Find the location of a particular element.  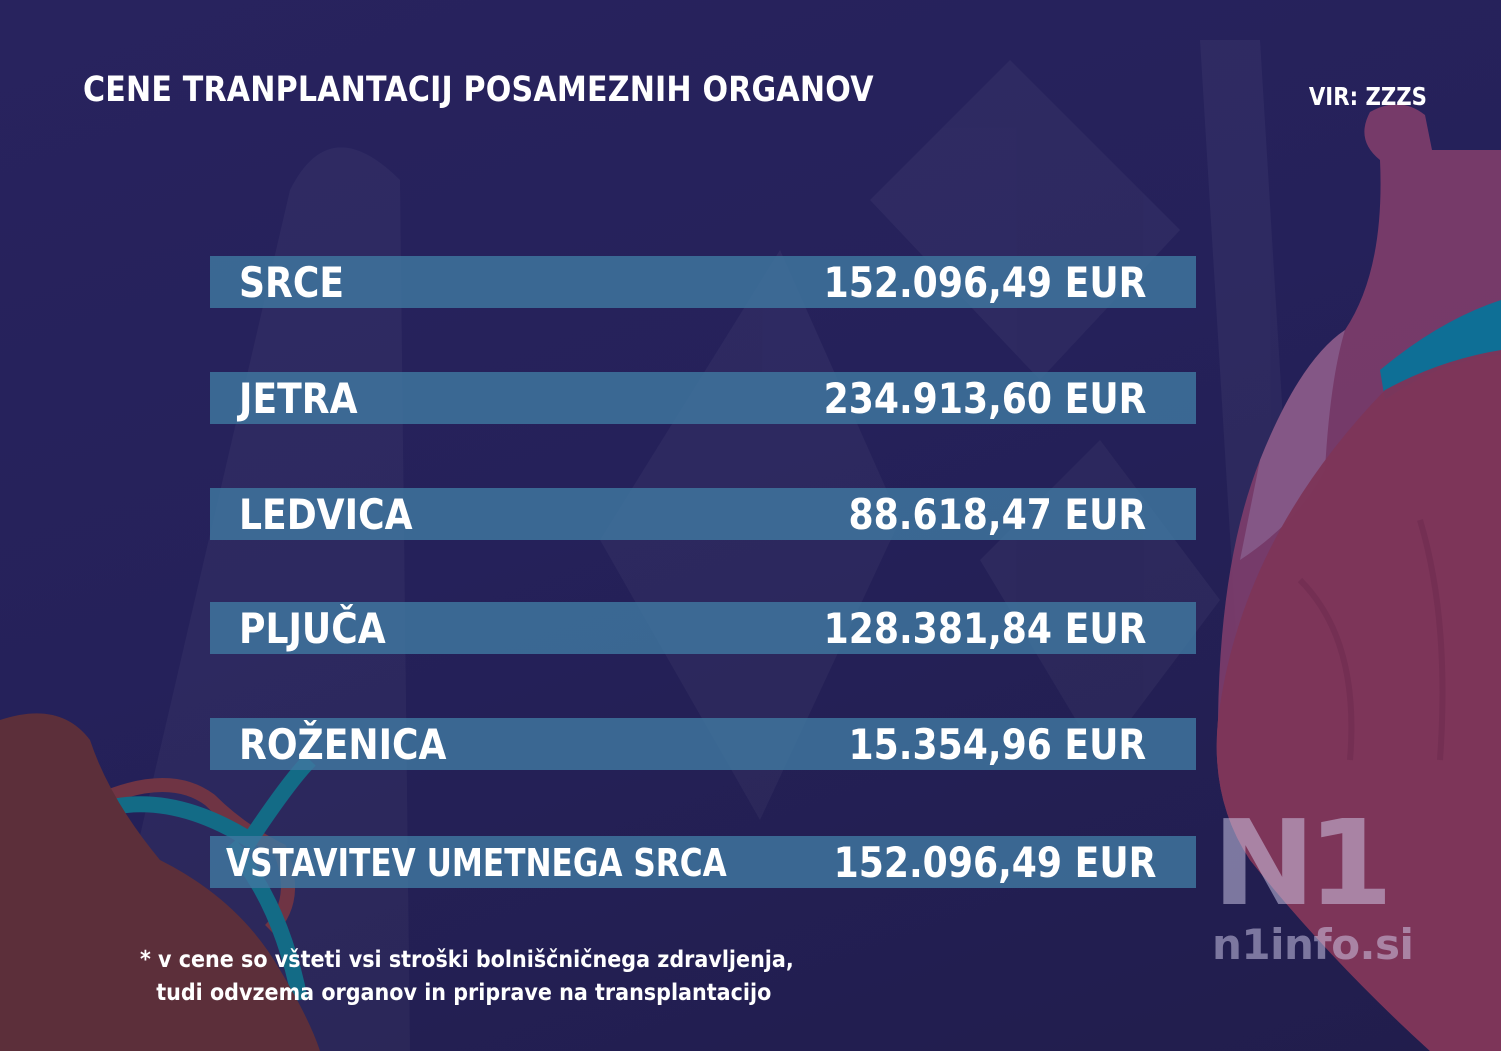

organ-label: PLJUČA is located at coordinates (312, 628).